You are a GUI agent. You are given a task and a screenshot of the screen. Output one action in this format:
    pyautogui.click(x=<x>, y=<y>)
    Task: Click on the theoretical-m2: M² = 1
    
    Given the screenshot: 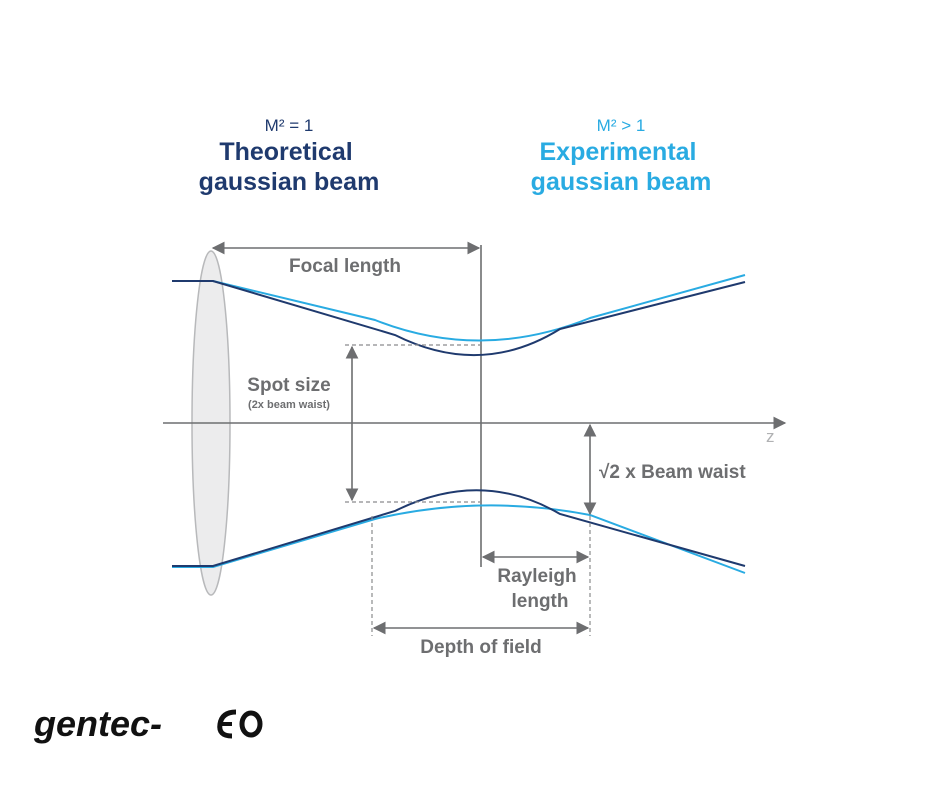 What is the action you would take?
    pyautogui.click(x=289, y=125)
    